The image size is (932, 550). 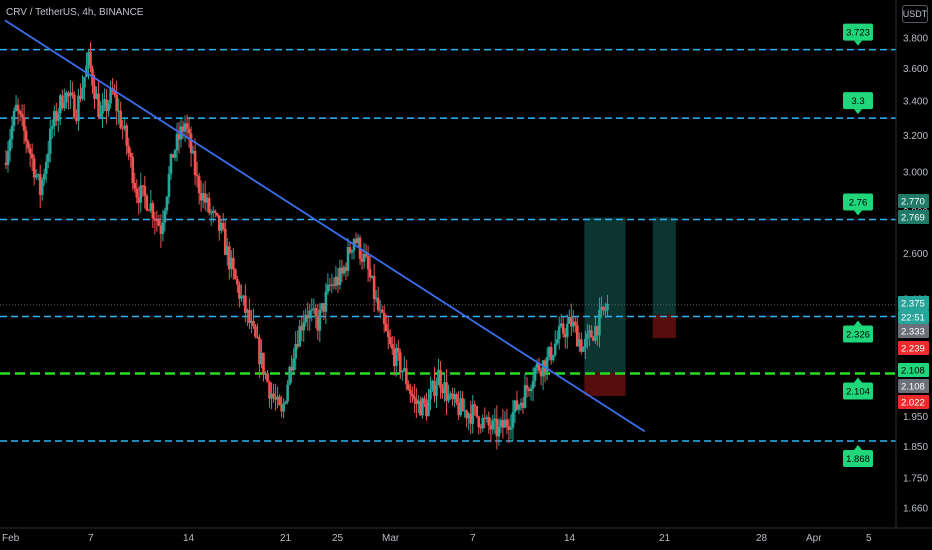 I want to click on level-annotation: 1.868, so click(x=858, y=456).